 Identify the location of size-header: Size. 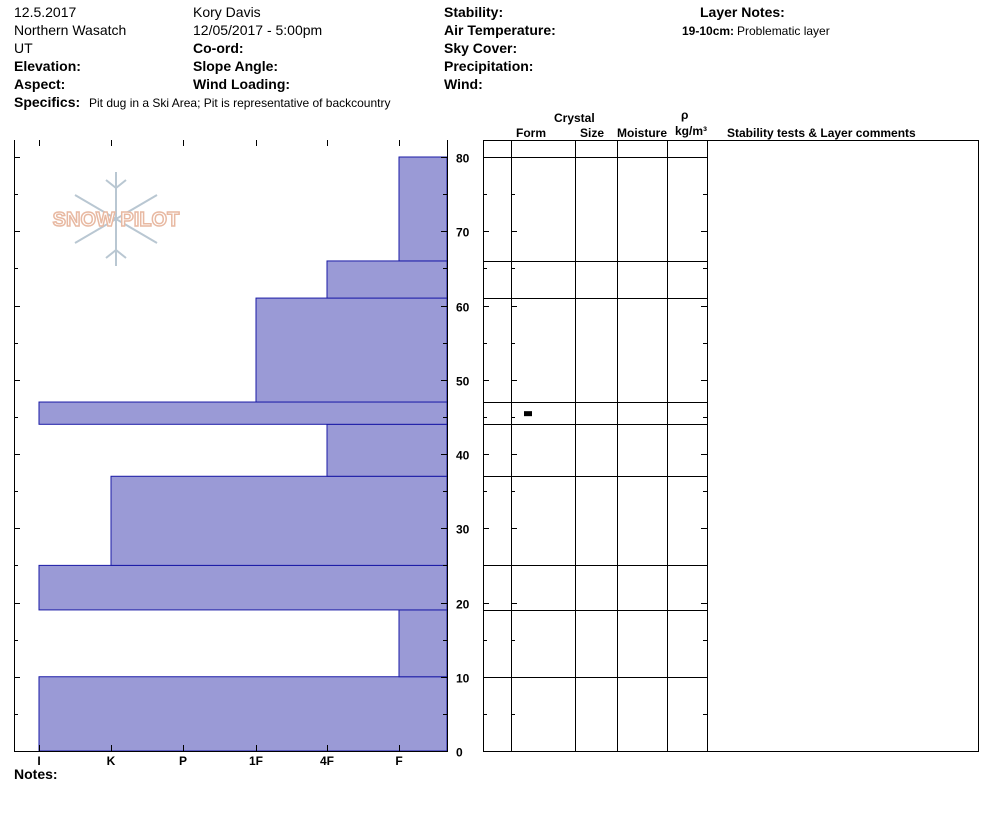
(592, 133).